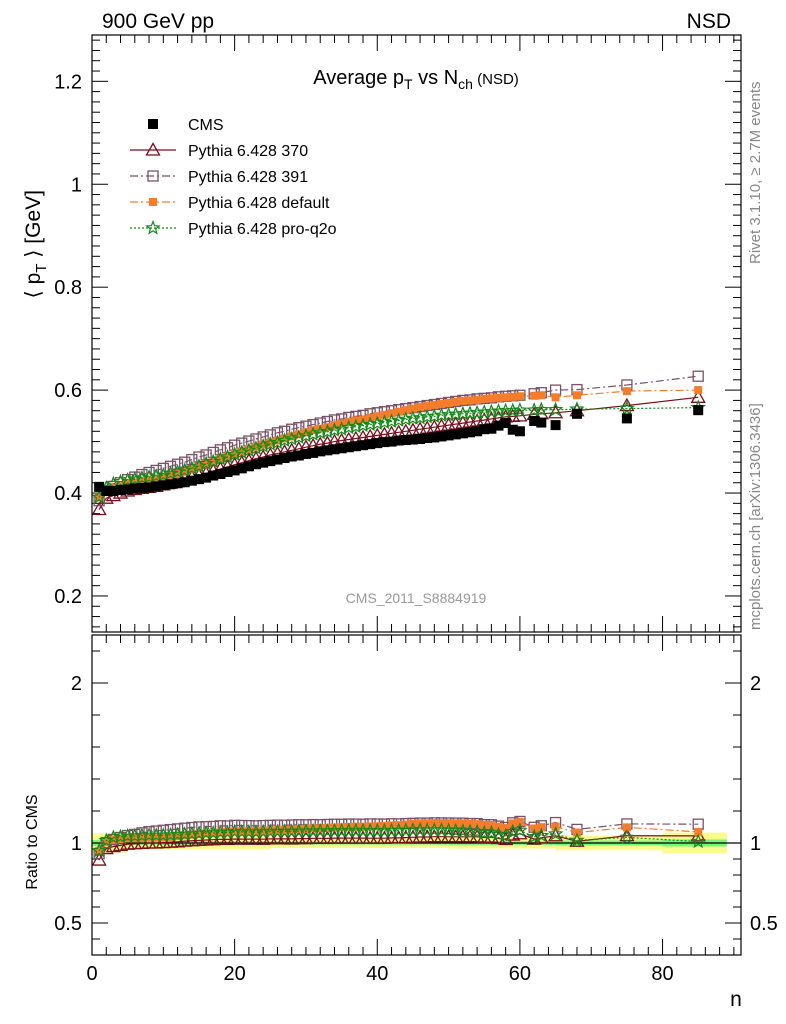  I want to click on legend-label: CMS, so click(206, 125).